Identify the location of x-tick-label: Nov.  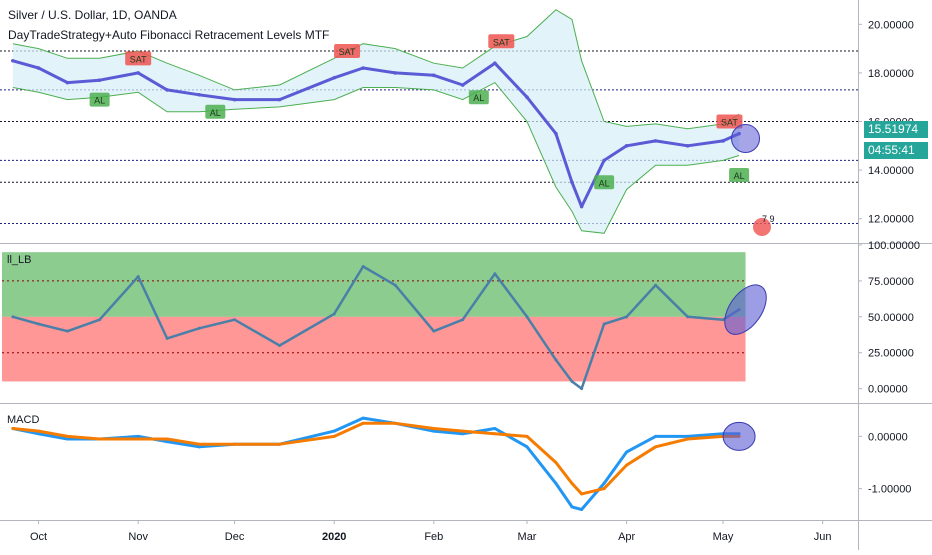
(138, 537).